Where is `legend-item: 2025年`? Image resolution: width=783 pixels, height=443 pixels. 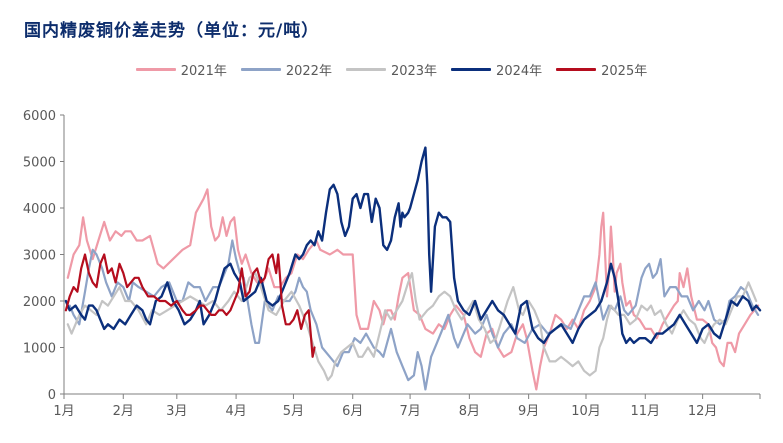
legend-item: 2025年 is located at coordinates (601, 69).